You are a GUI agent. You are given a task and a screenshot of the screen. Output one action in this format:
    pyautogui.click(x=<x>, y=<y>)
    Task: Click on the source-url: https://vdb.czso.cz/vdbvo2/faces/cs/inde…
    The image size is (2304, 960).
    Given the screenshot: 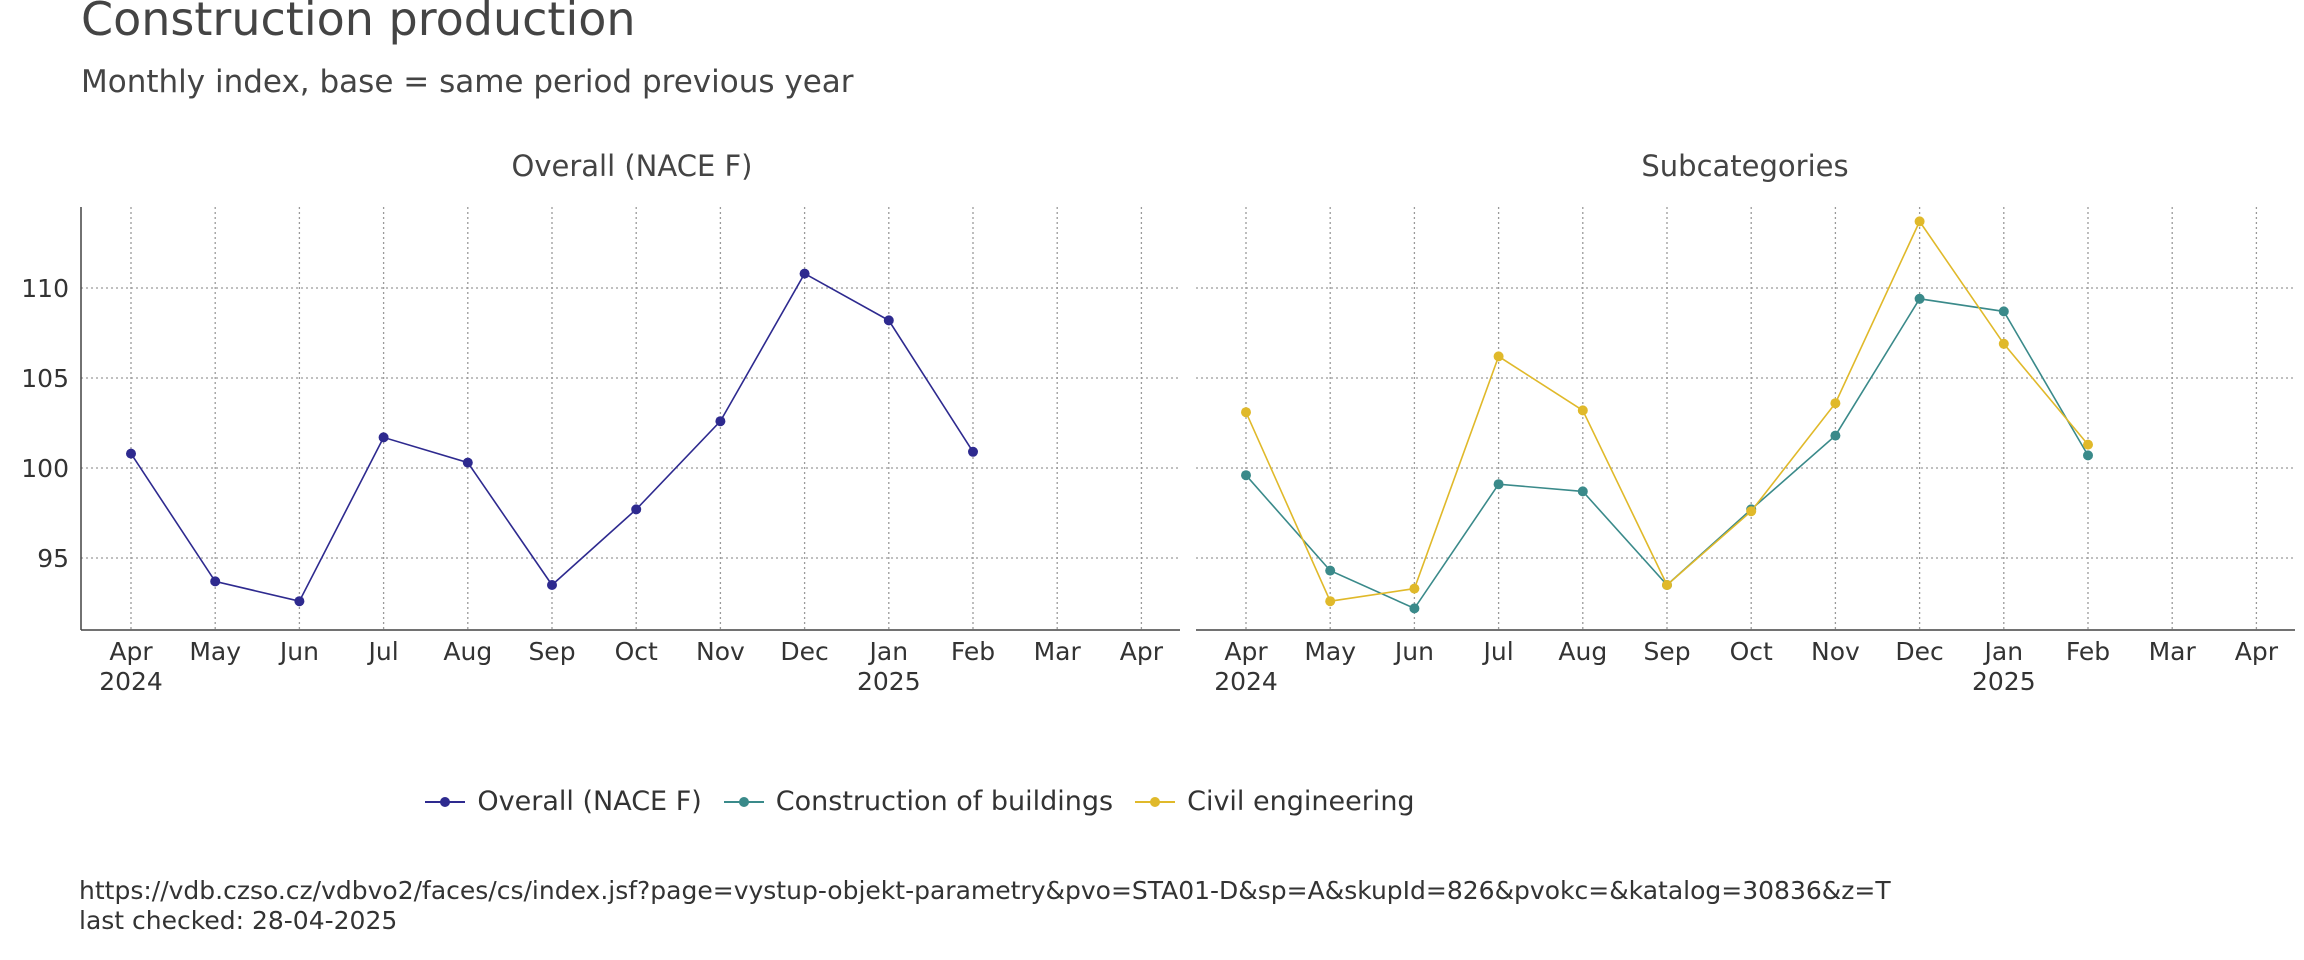 What is the action you would take?
    pyautogui.click(x=985, y=890)
    